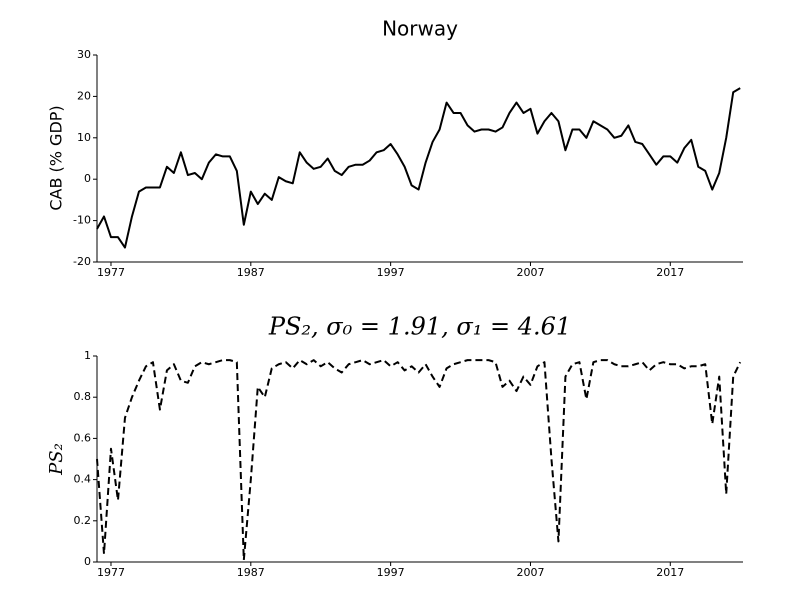  I want to click on y-axis-label: PS₂, so click(56, 459).